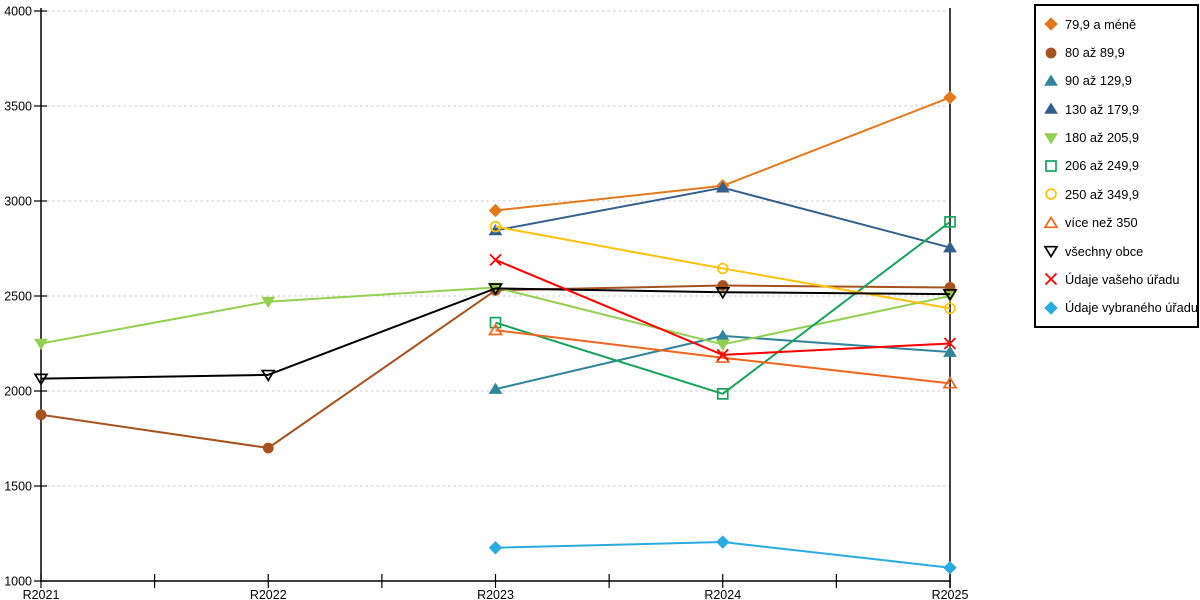 The height and width of the screenshot is (600, 1200). I want to click on legend-item: 80 až 89,9, so click(1119, 53).